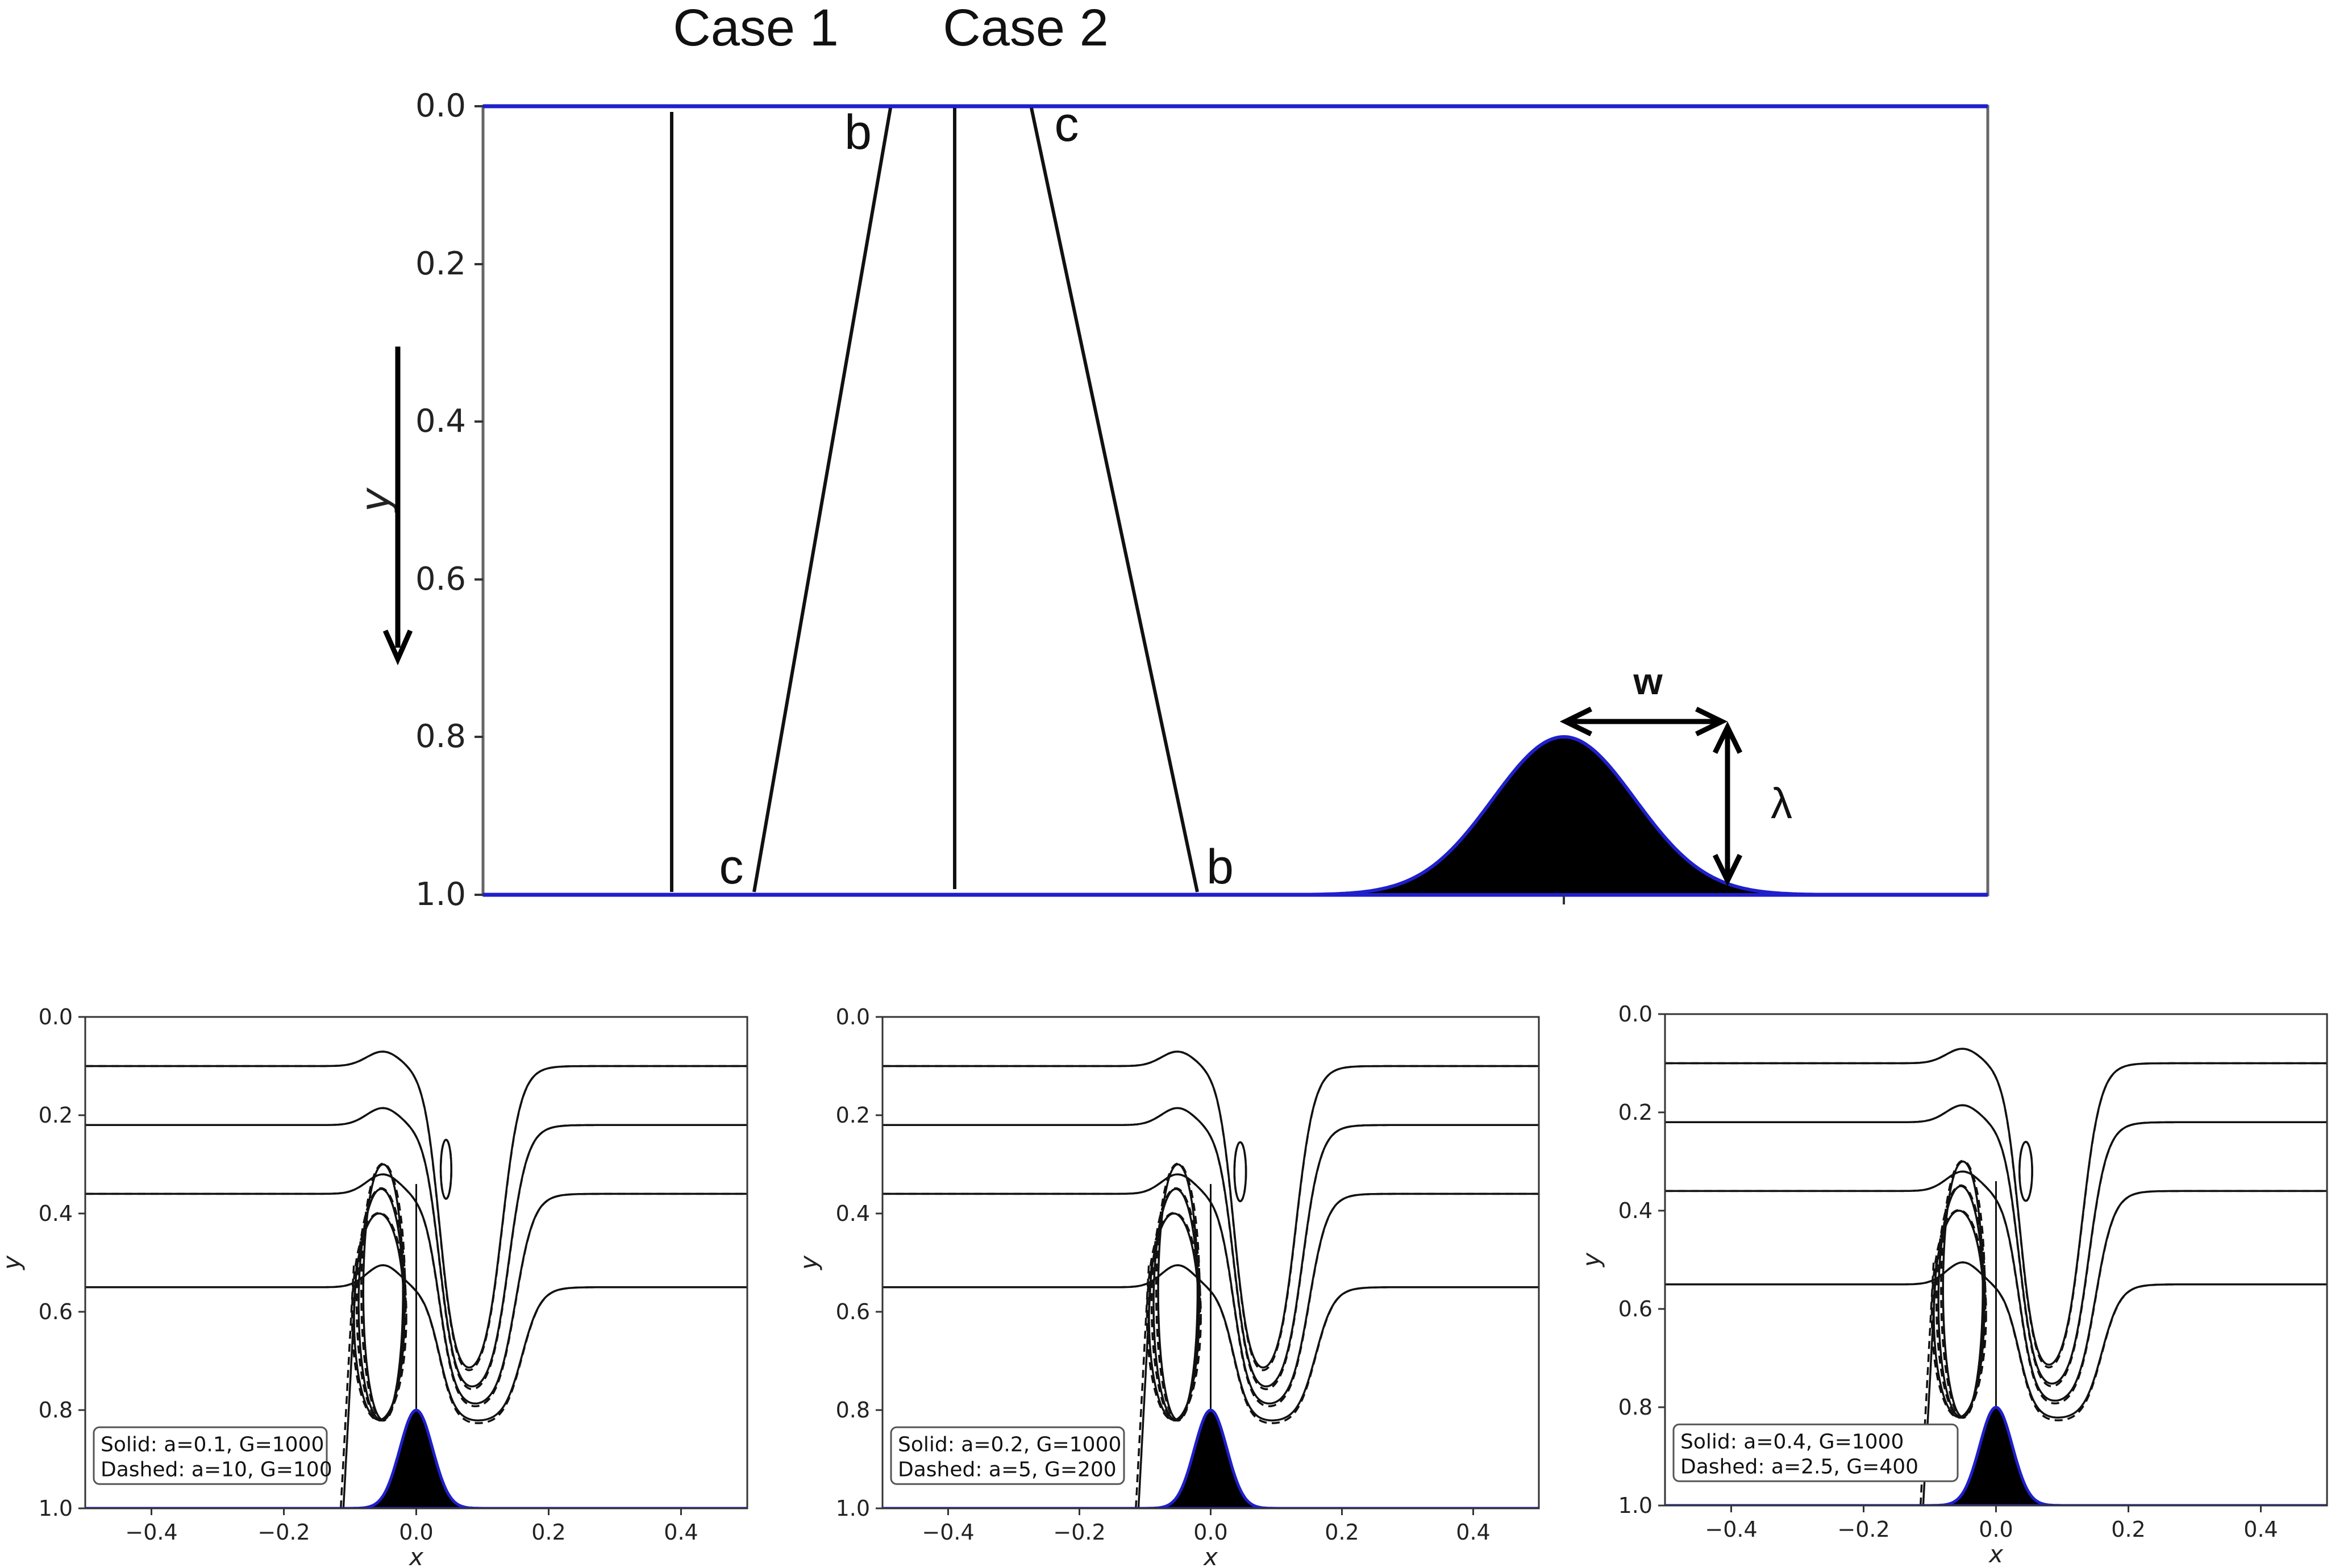 The image size is (2331, 1568). What do you see at coordinates (1575, 721) in the screenshot?
I see `width-arrowhead-left` at bounding box center [1575, 721].